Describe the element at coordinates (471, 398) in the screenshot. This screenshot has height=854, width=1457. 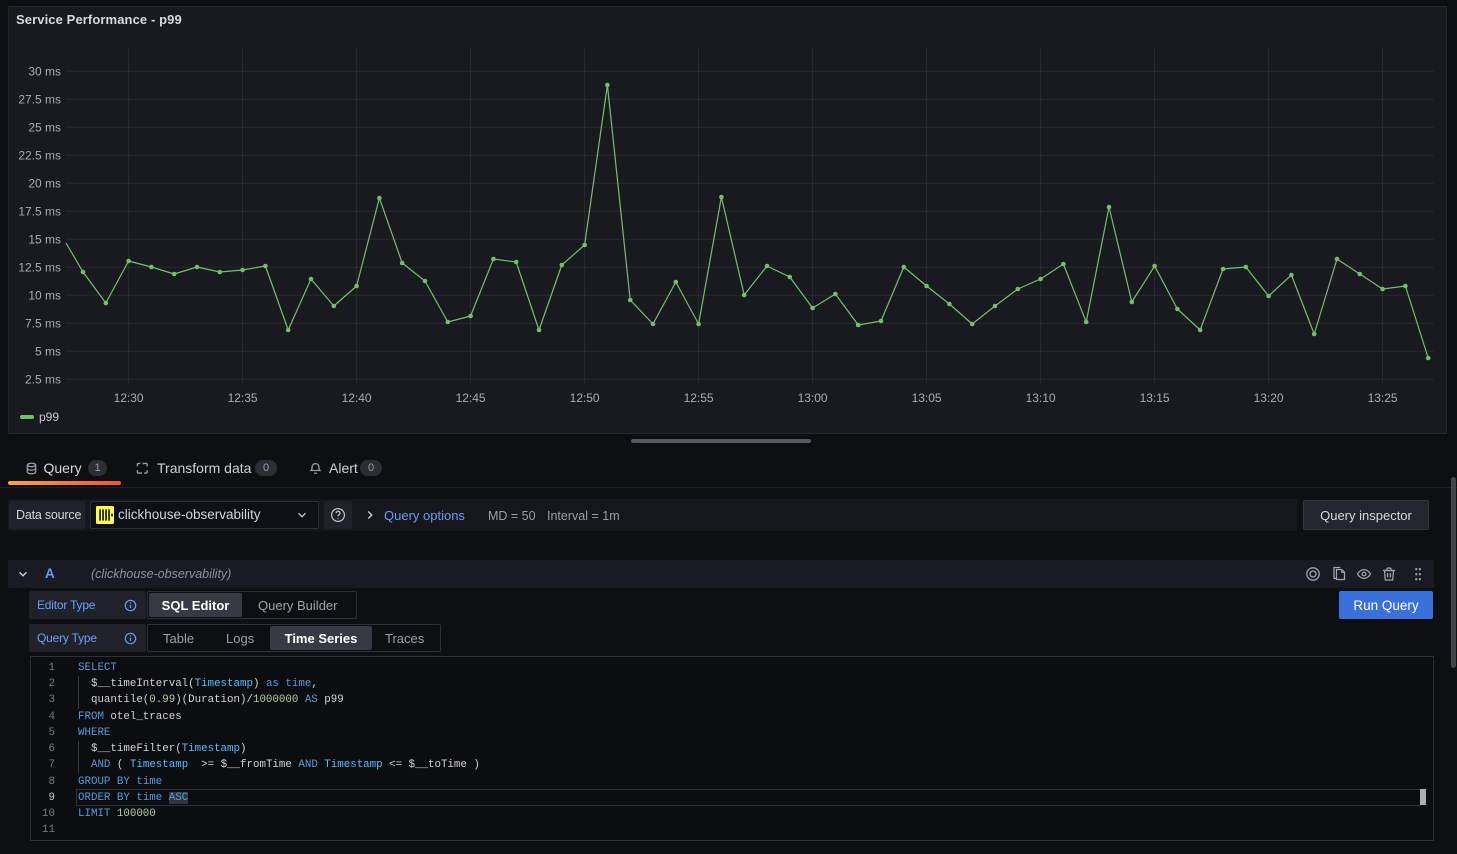
I see `svg-text: 12:45` at that location.